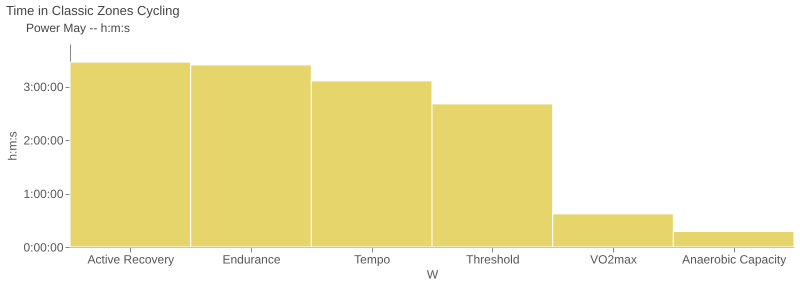 The image size is (800, 285). I want to click on y-tick-label: 2:00:00, so click(43, 141).